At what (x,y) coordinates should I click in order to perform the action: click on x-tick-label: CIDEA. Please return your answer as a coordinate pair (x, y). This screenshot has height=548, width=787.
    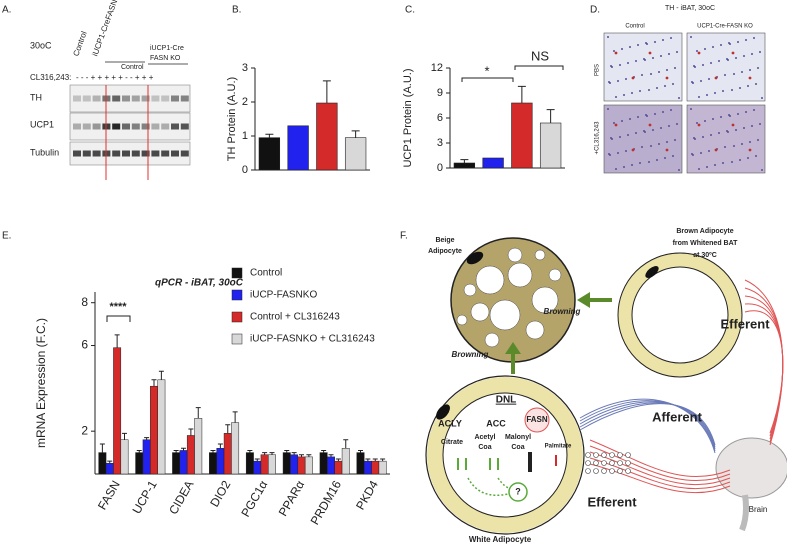
    Looking at the image, I should click on (181, 497).